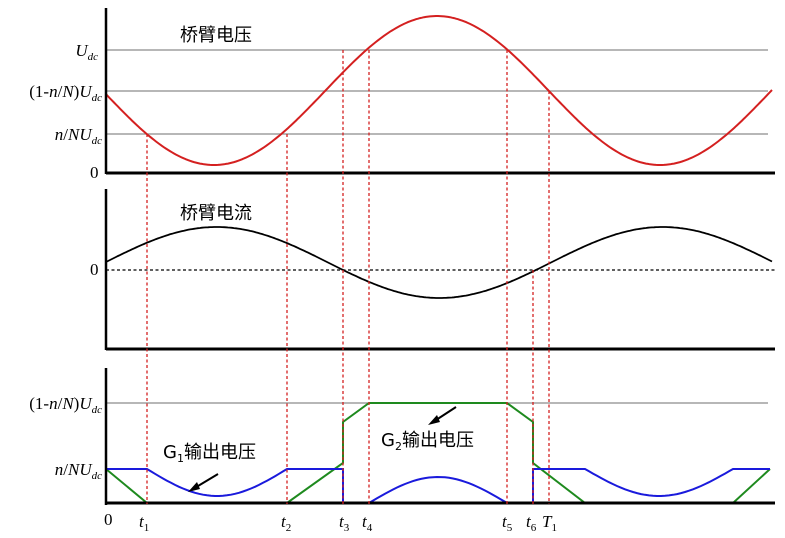  Describe the element at coordinates (144, 523) in the screenshot. I see `time-label-t1: t1` at that location.